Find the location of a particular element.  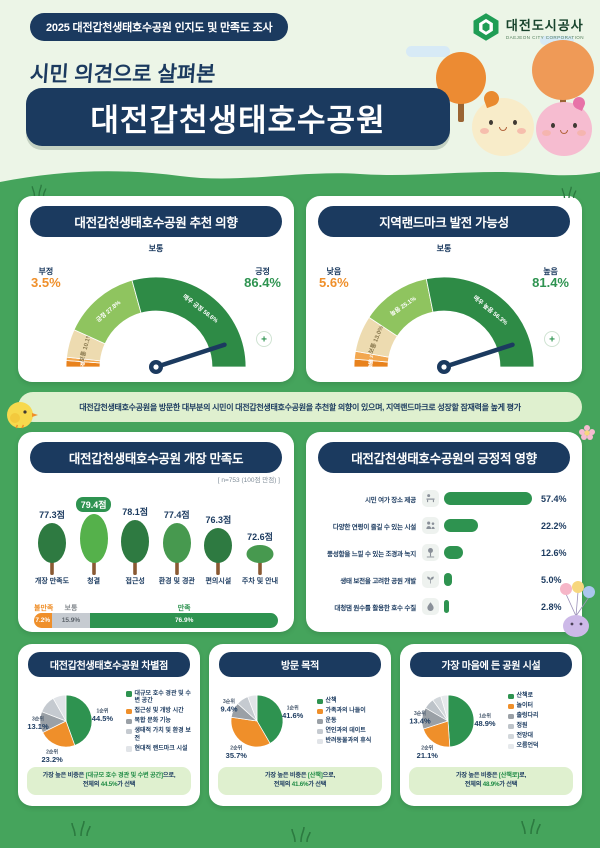

blush-icon is located at coordinates (521, 131).